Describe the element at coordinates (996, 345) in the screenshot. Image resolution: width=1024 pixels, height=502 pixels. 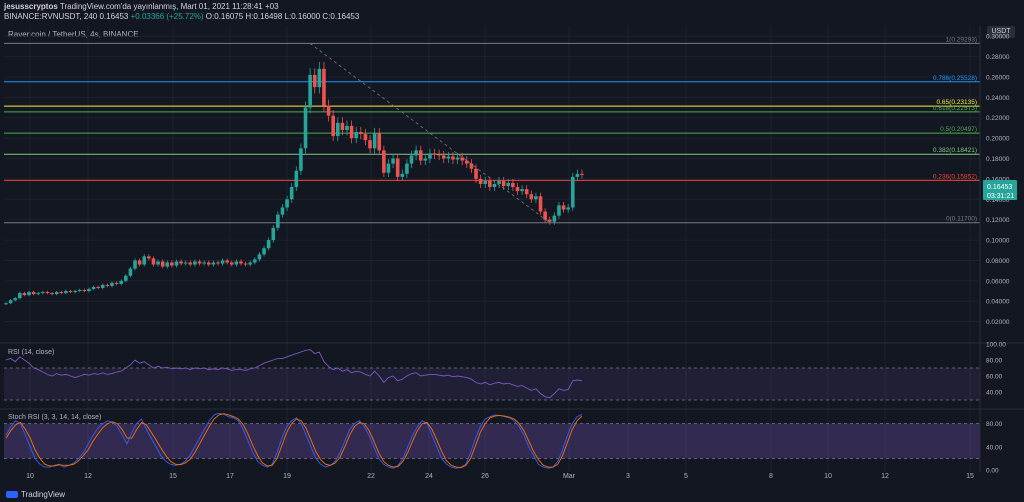
I see `rsi-tick-label: 100.00` at that location.